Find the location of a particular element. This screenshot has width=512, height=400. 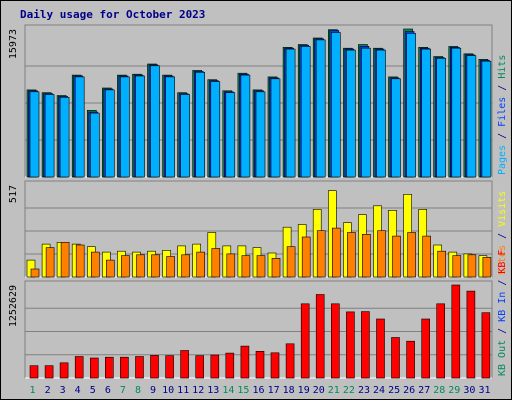

chart-title: Daily usage for October 2023 is located at coordinates (112, 14).